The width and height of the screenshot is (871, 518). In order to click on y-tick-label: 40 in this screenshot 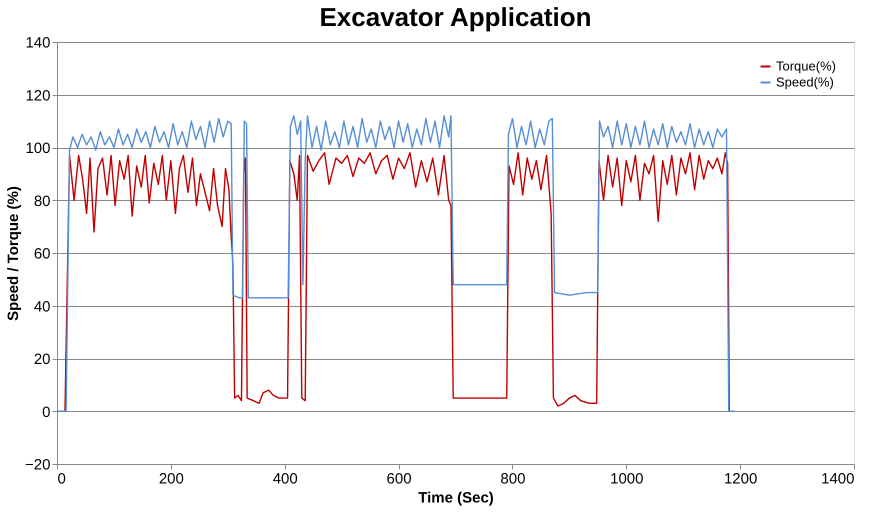, I will do `click(42, 307)`.